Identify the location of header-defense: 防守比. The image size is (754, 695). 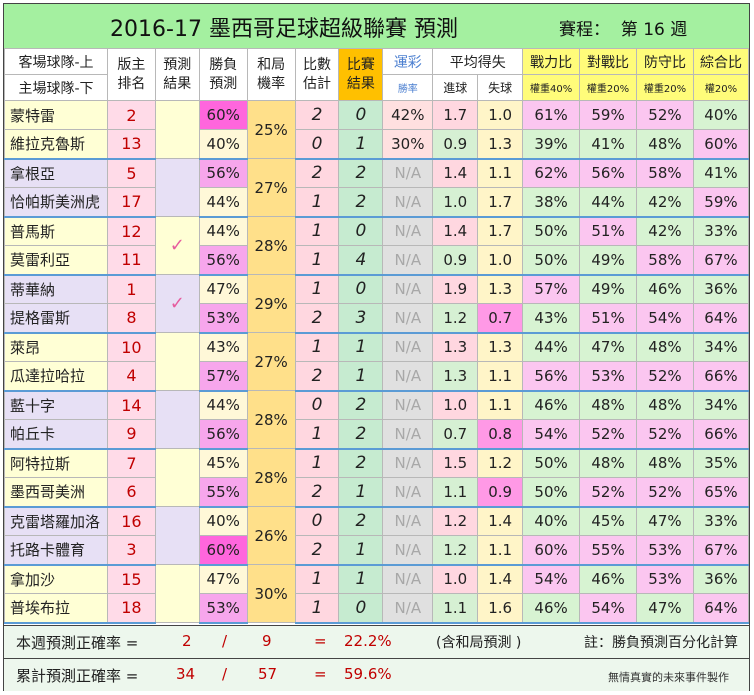
(665, 61).